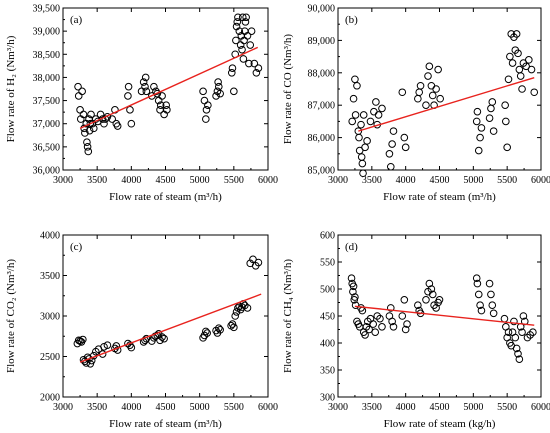  I want to click on y-tick-label: 300, so click(327, 398).